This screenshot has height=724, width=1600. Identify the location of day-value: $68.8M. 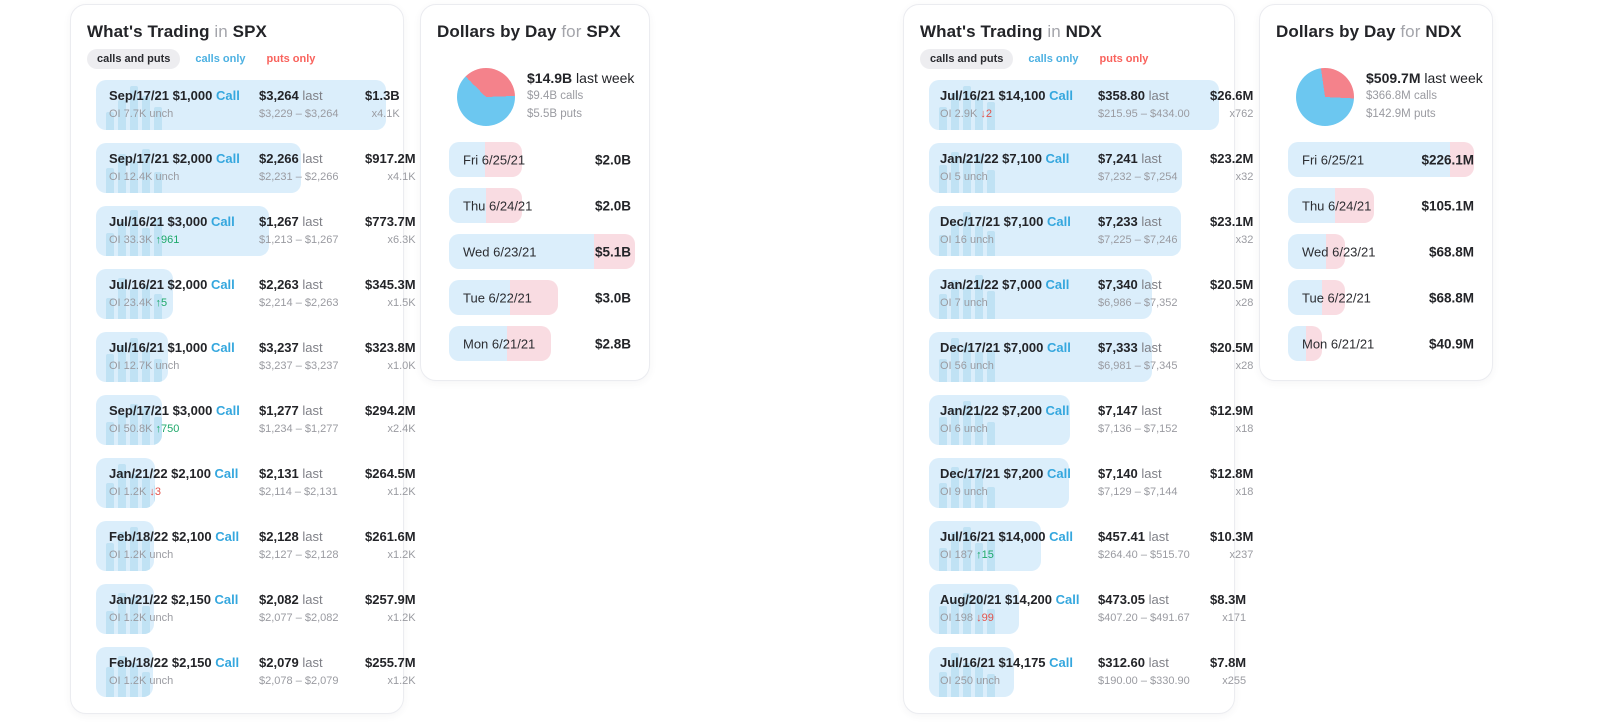
(1451, 251).